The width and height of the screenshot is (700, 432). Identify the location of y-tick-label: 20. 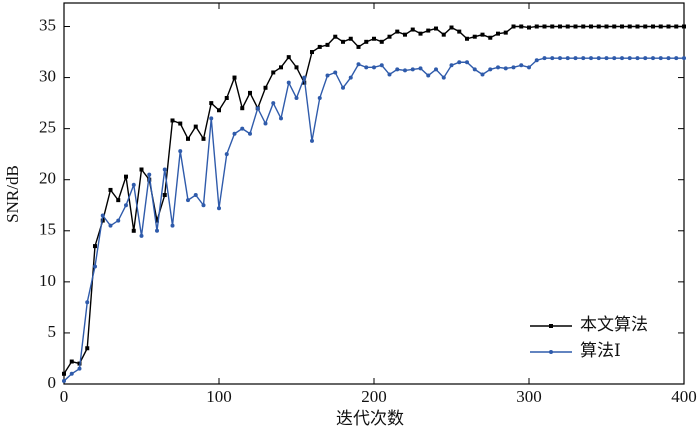
(47, 178).